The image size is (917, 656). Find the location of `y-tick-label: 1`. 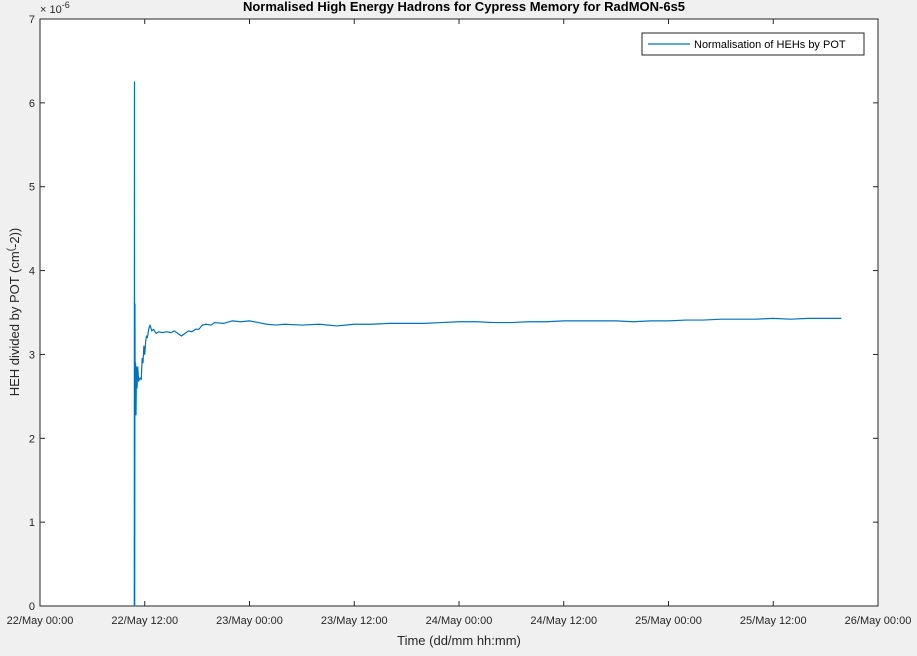

y-tick-label: 1 is located at coordinates (32, 523).